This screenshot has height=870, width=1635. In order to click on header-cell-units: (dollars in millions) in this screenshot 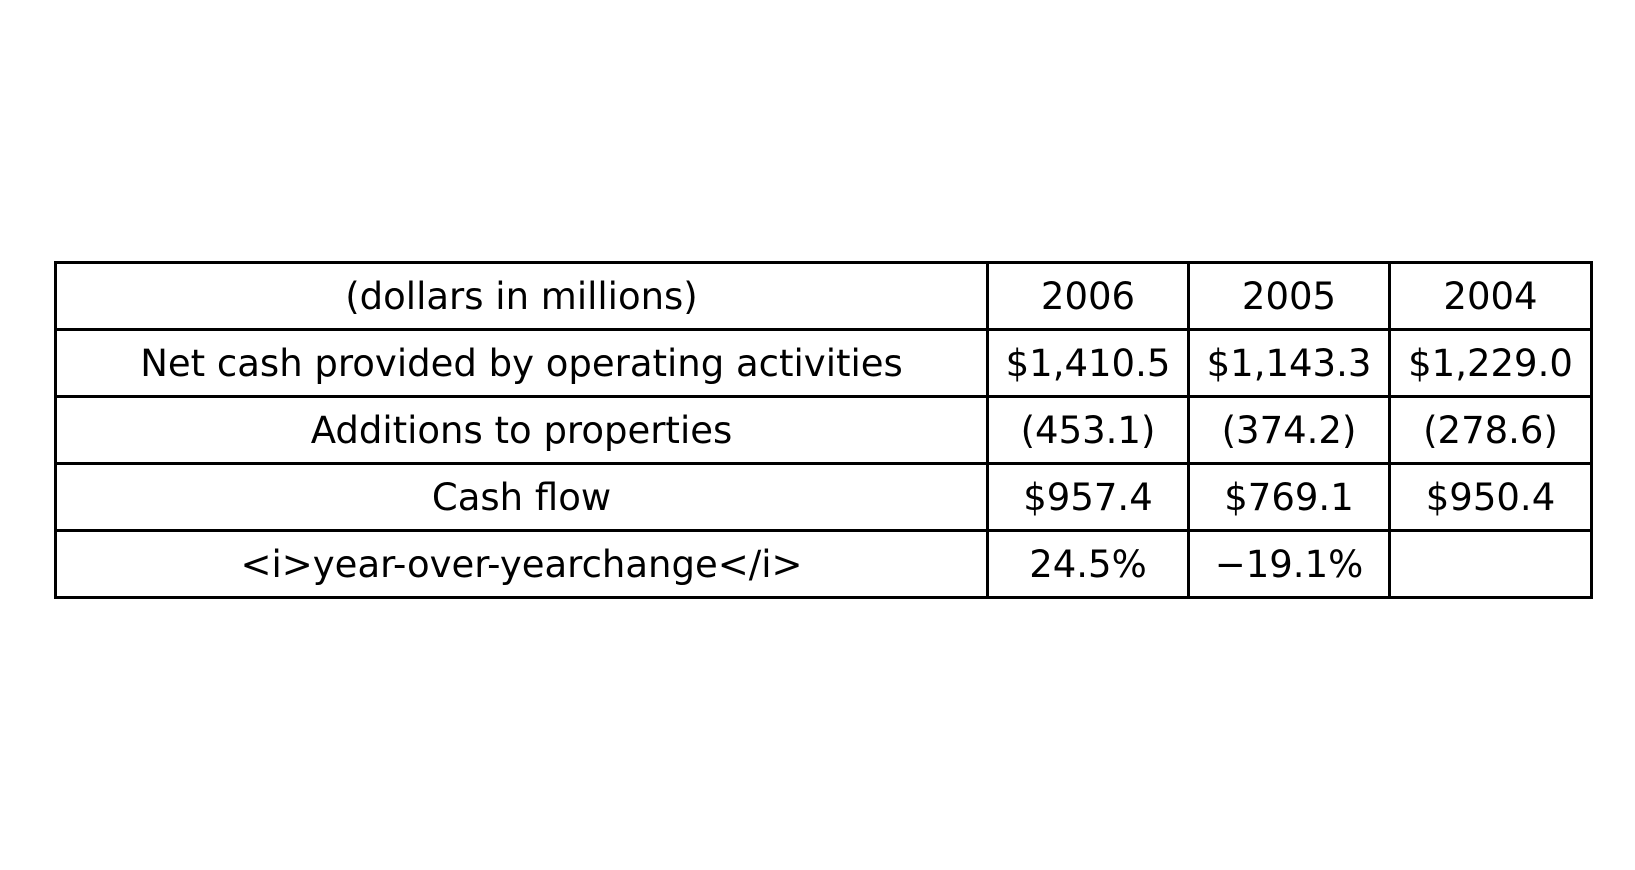, I will do `click(521, 296)`.